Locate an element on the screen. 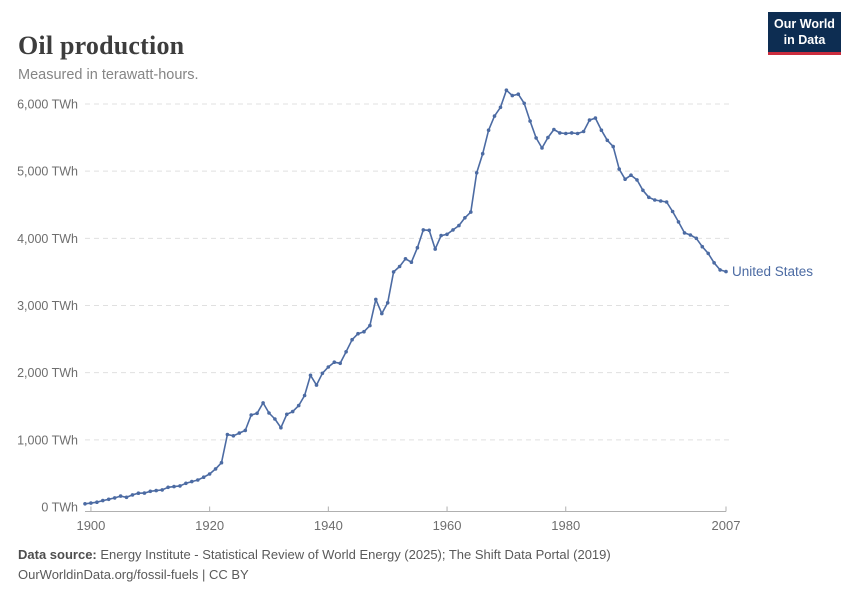  page-title: Oil production is located at coordinates (101, 46).